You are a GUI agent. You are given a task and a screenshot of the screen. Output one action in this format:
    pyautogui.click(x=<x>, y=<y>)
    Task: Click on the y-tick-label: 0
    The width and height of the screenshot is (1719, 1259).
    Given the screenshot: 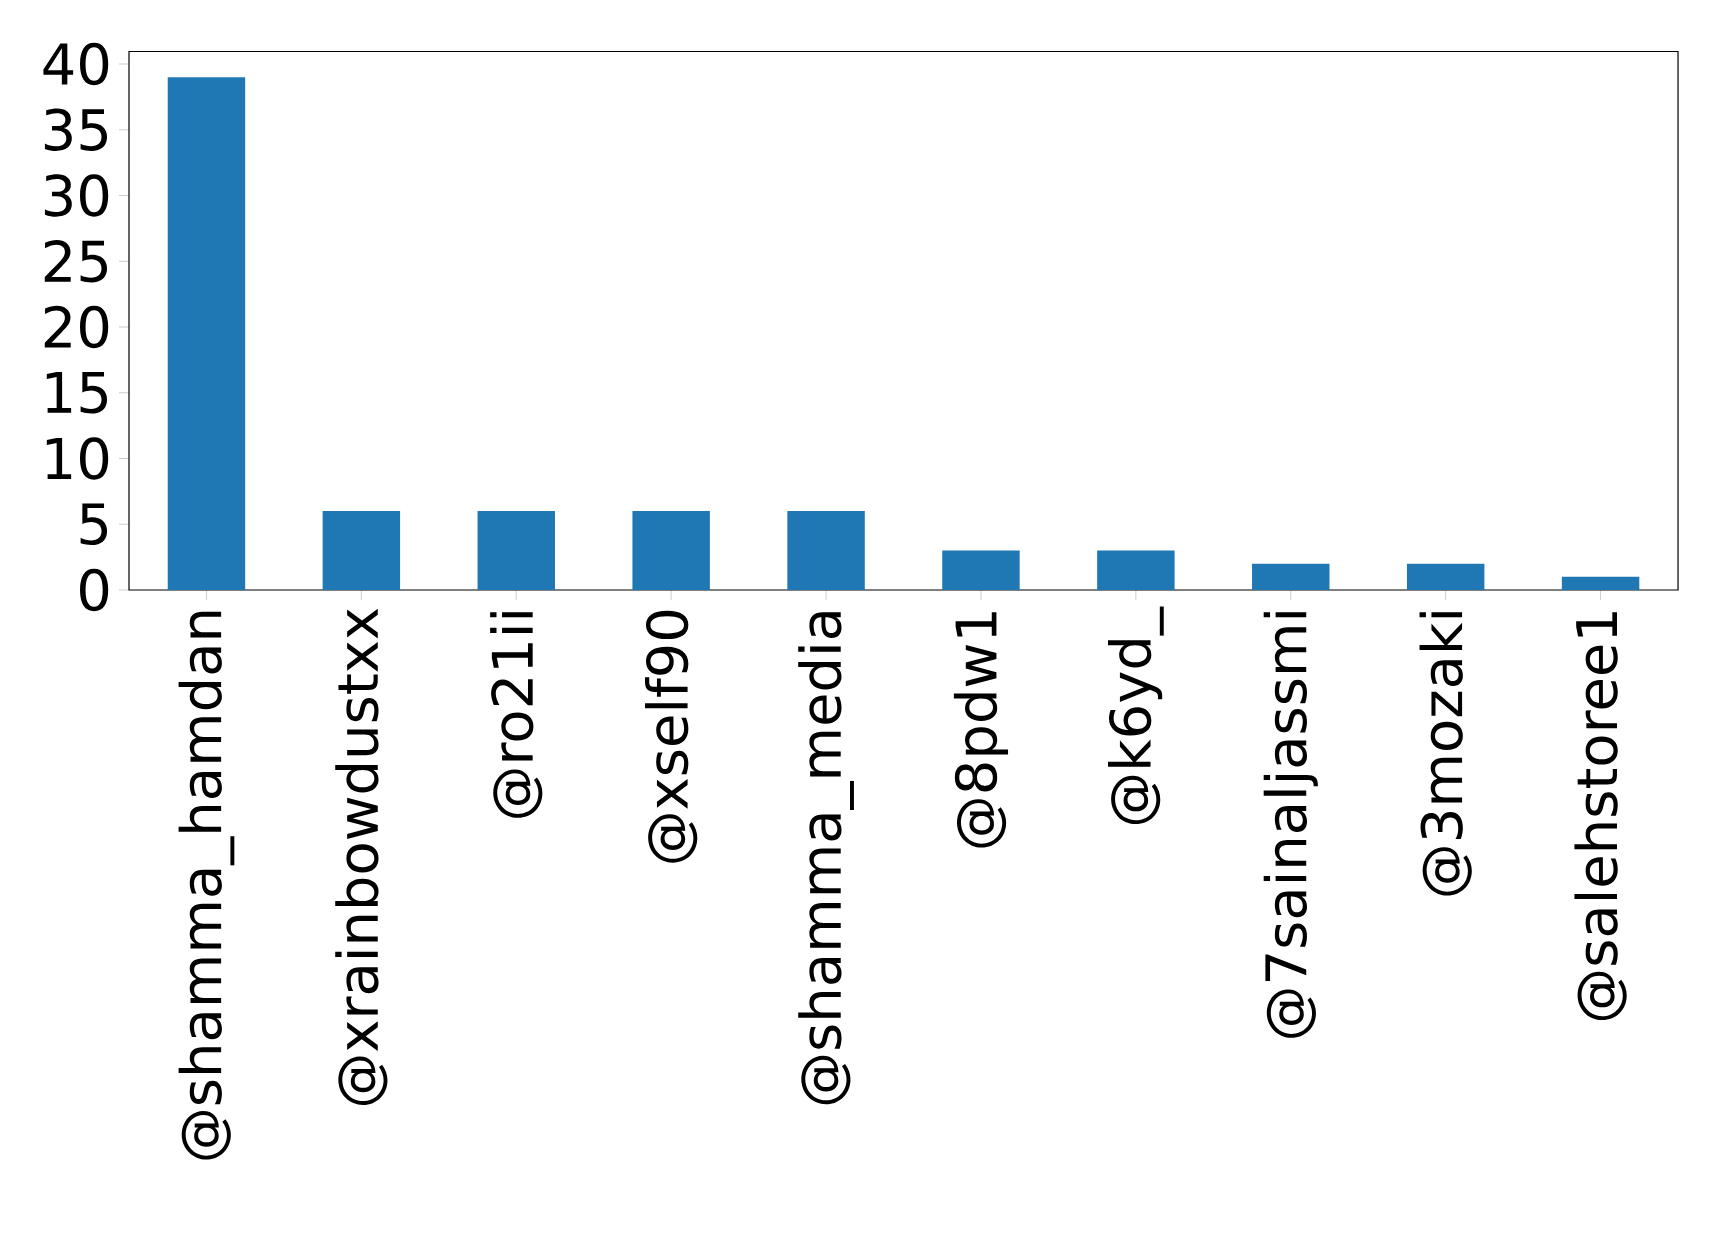 What is the action you would take?
    pyautogui.click(x=94, y=590)
    